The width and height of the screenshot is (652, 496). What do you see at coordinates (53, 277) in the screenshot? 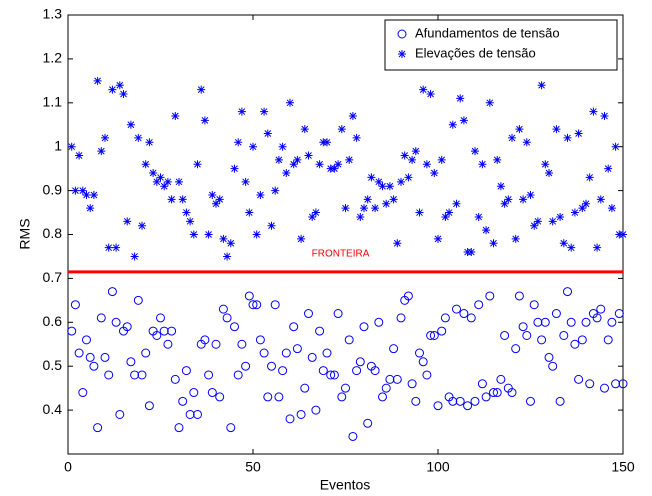
I see `y-tick-label: 0.7` at bounding box center [53, 277].